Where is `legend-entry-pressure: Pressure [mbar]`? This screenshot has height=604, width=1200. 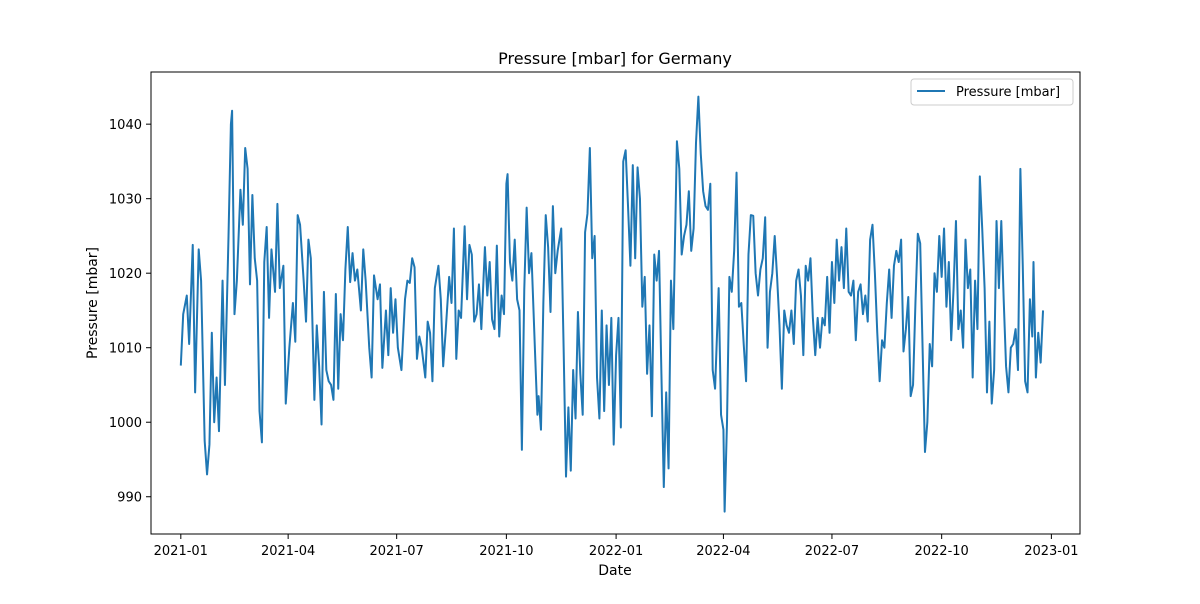 legend-entry-pressure: Pressure [mbar] is located at coordinates (1008, 92).